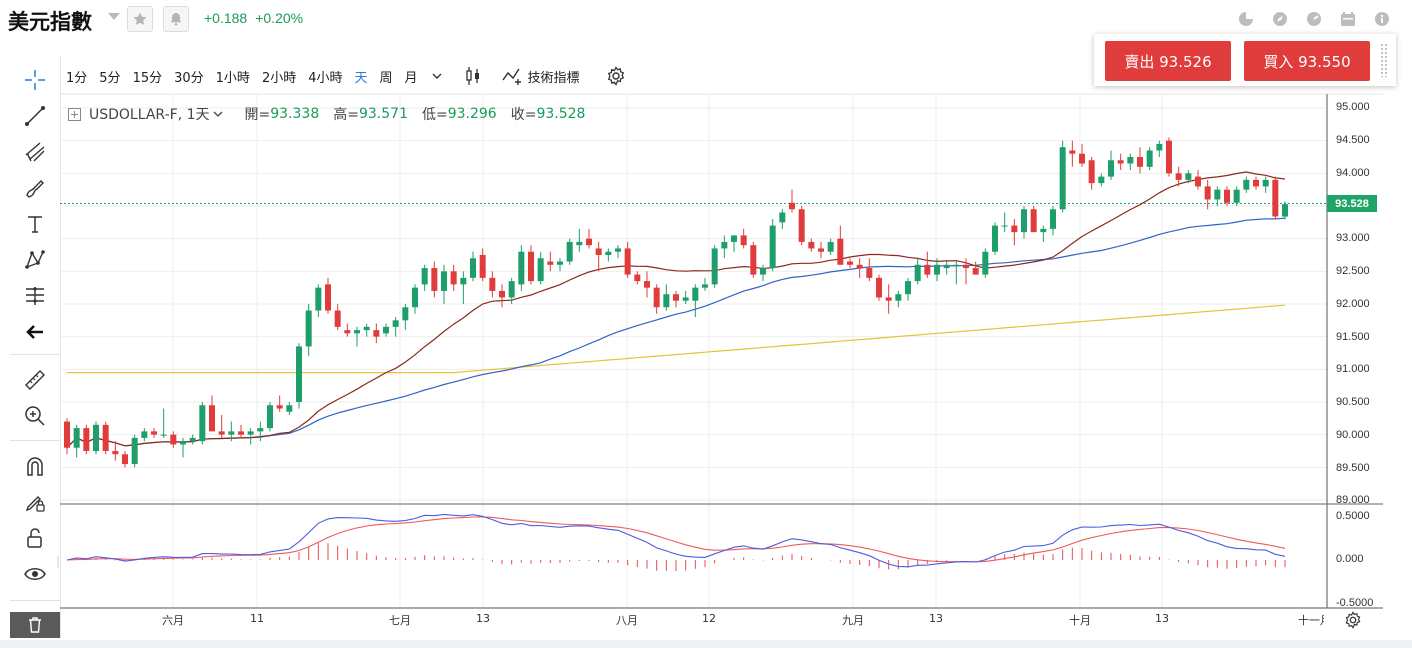 This screenshot has height=648, width=1412. I want to click on gauge-icon, so click(1314, 19).